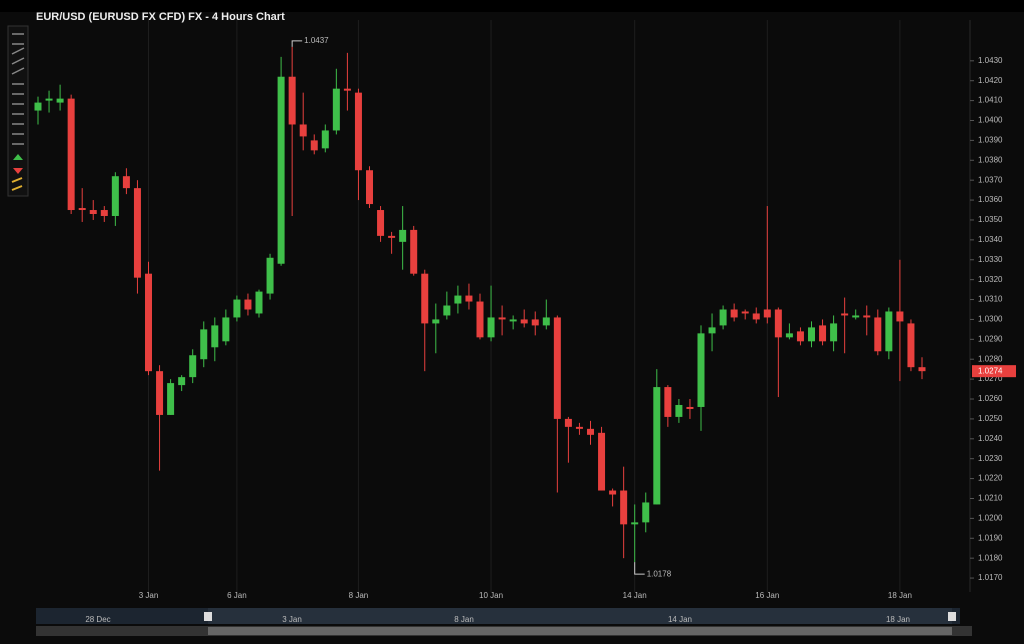 The image size is (1024, 644). What do you see at coordinates (990, 537) in the screenshot?
I see `y-tick-label: 1.0190` at bounding box center [990, 537].